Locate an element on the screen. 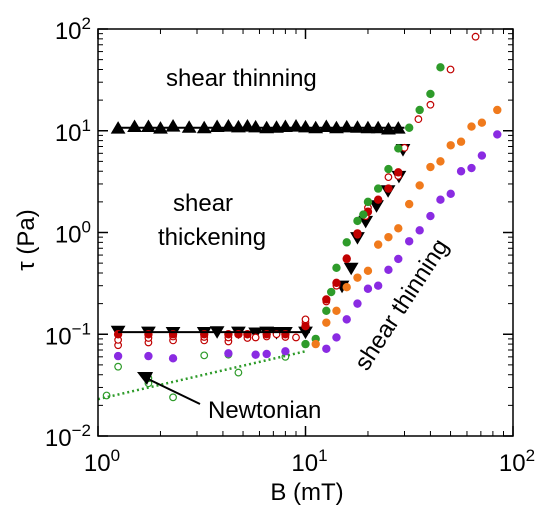  y-axis-title: τ (Pa) is located at coordinates (26, 240).